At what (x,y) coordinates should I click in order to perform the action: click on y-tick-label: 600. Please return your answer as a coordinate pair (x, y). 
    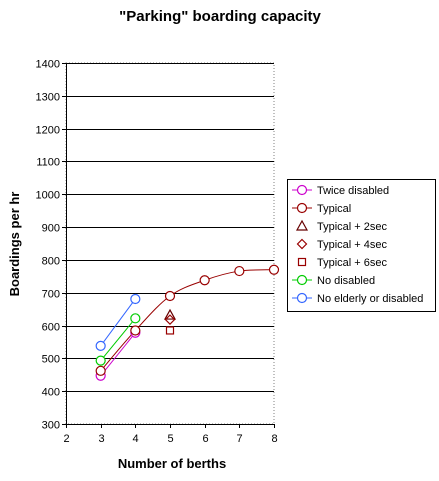
    Looking at the image, I should click on (51, 328).